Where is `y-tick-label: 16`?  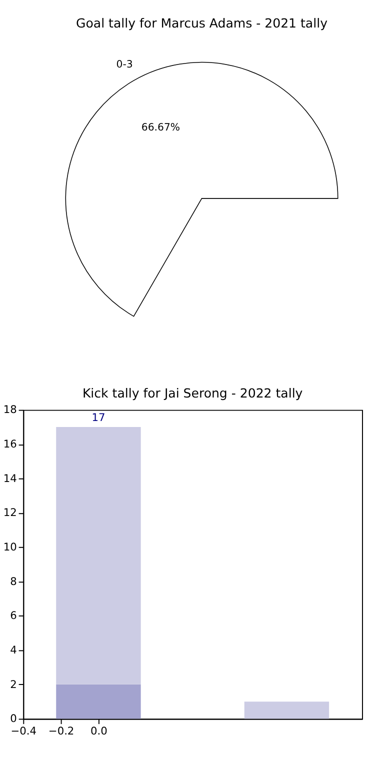
y-tick-label: 16 is located at coordinates (10, 444).